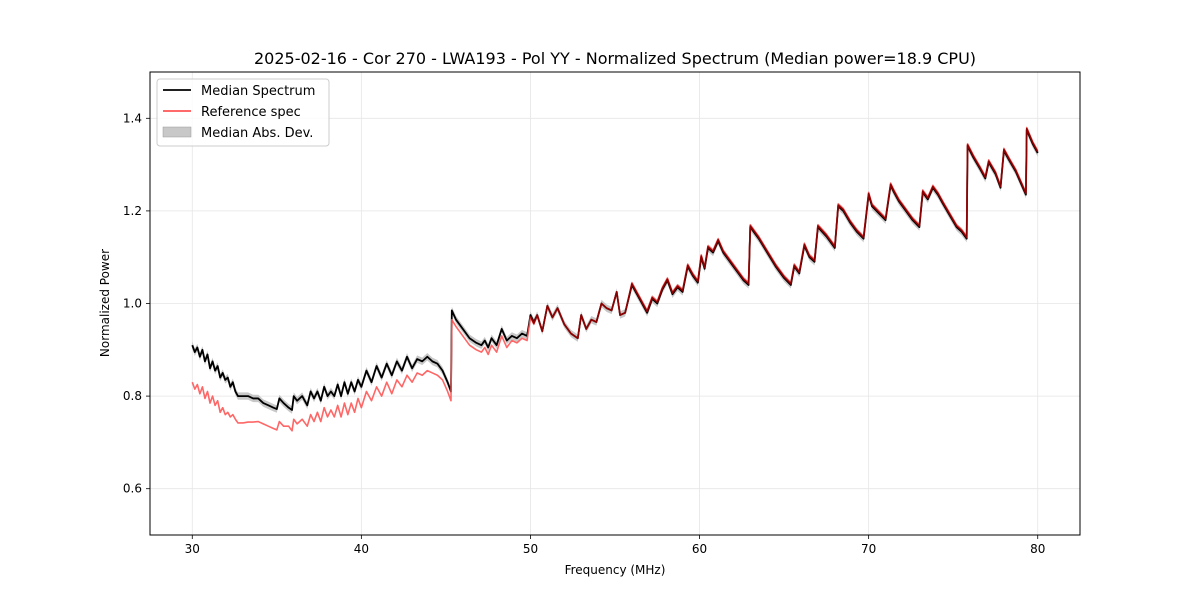 This screenshot has width=1200, height=600. Describe the element at coordinates (615, 545) in the screenshot. I see `x-axis: 30 40 50 60 70 80` at that location.